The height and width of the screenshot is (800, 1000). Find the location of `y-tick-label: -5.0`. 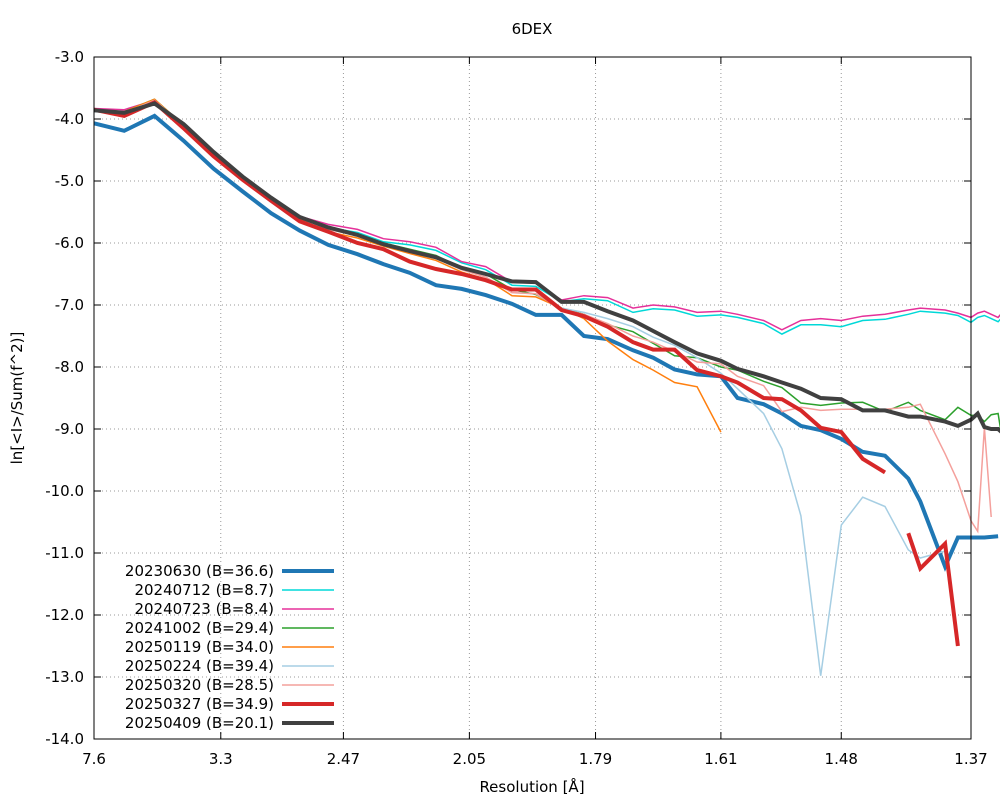

y-tick-label: -5.0 is located at coordinates (69, 181).